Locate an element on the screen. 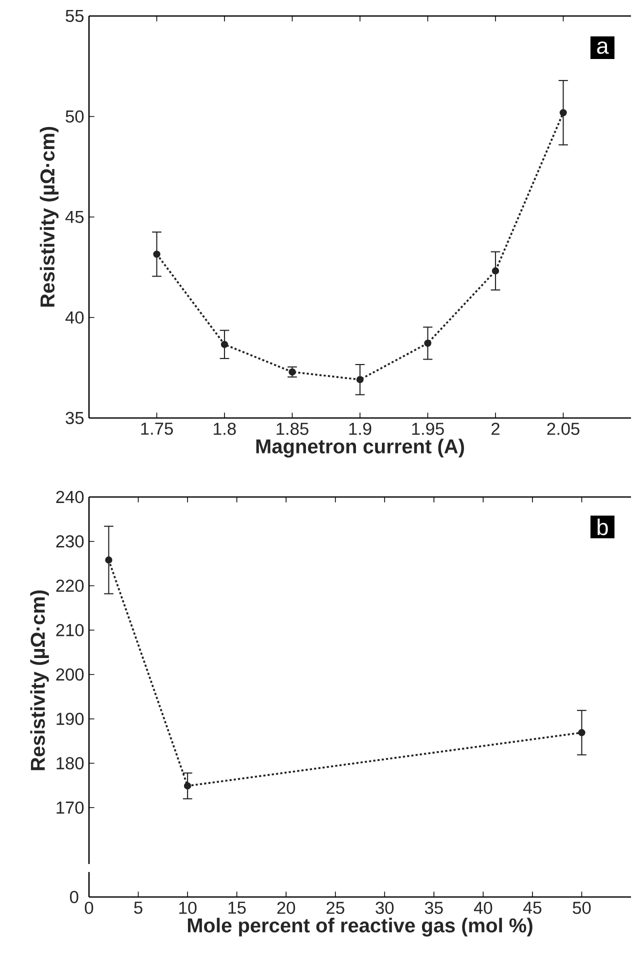  y-tick-label: 240 is located at coordinates (70, 497).